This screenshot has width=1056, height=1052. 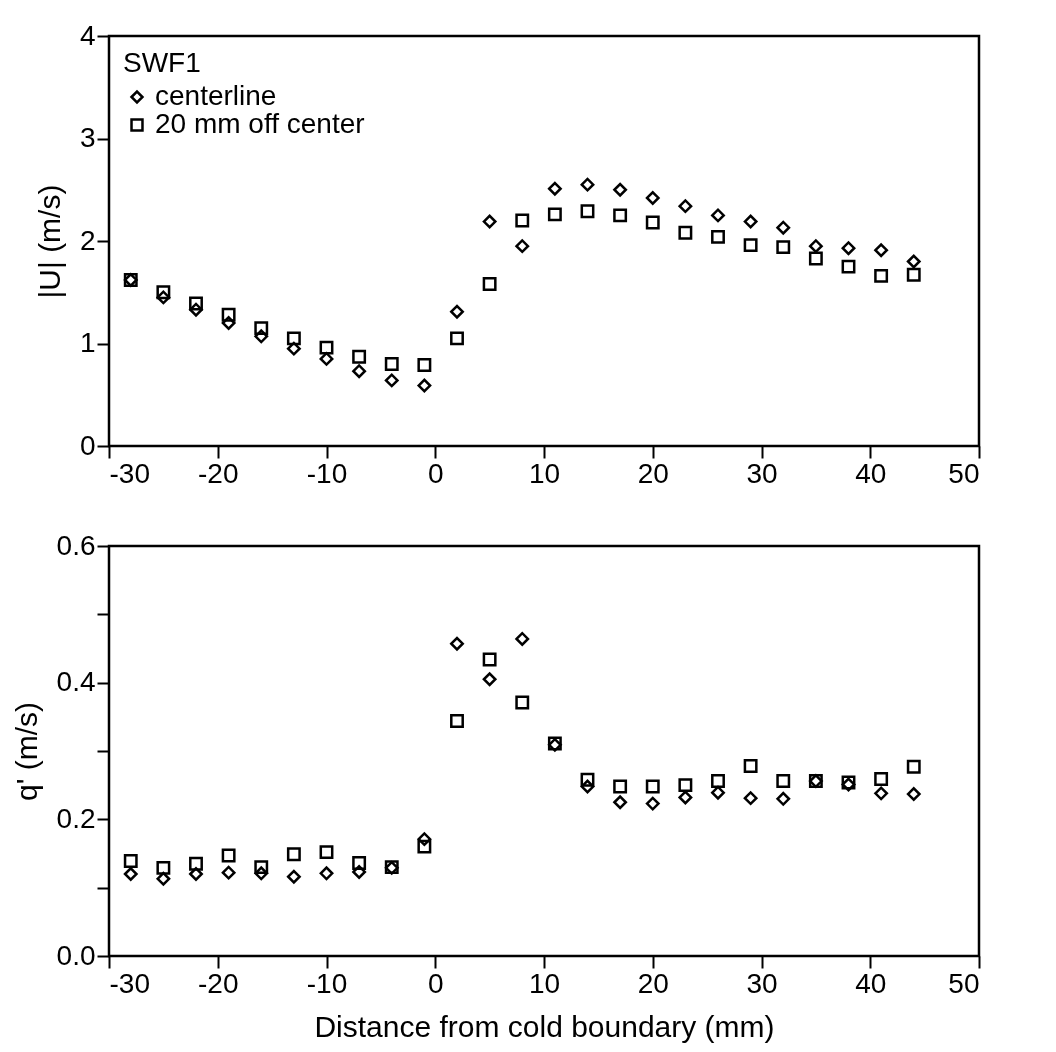 I want to click on y-tick-label: 0, so click(x=87, y=445).